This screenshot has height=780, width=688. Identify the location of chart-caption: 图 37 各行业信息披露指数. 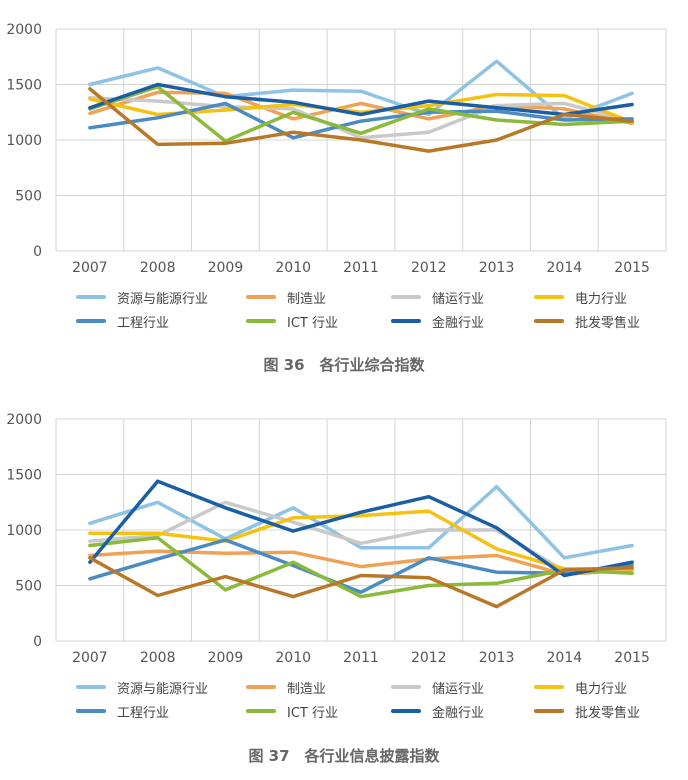
(344, 756).